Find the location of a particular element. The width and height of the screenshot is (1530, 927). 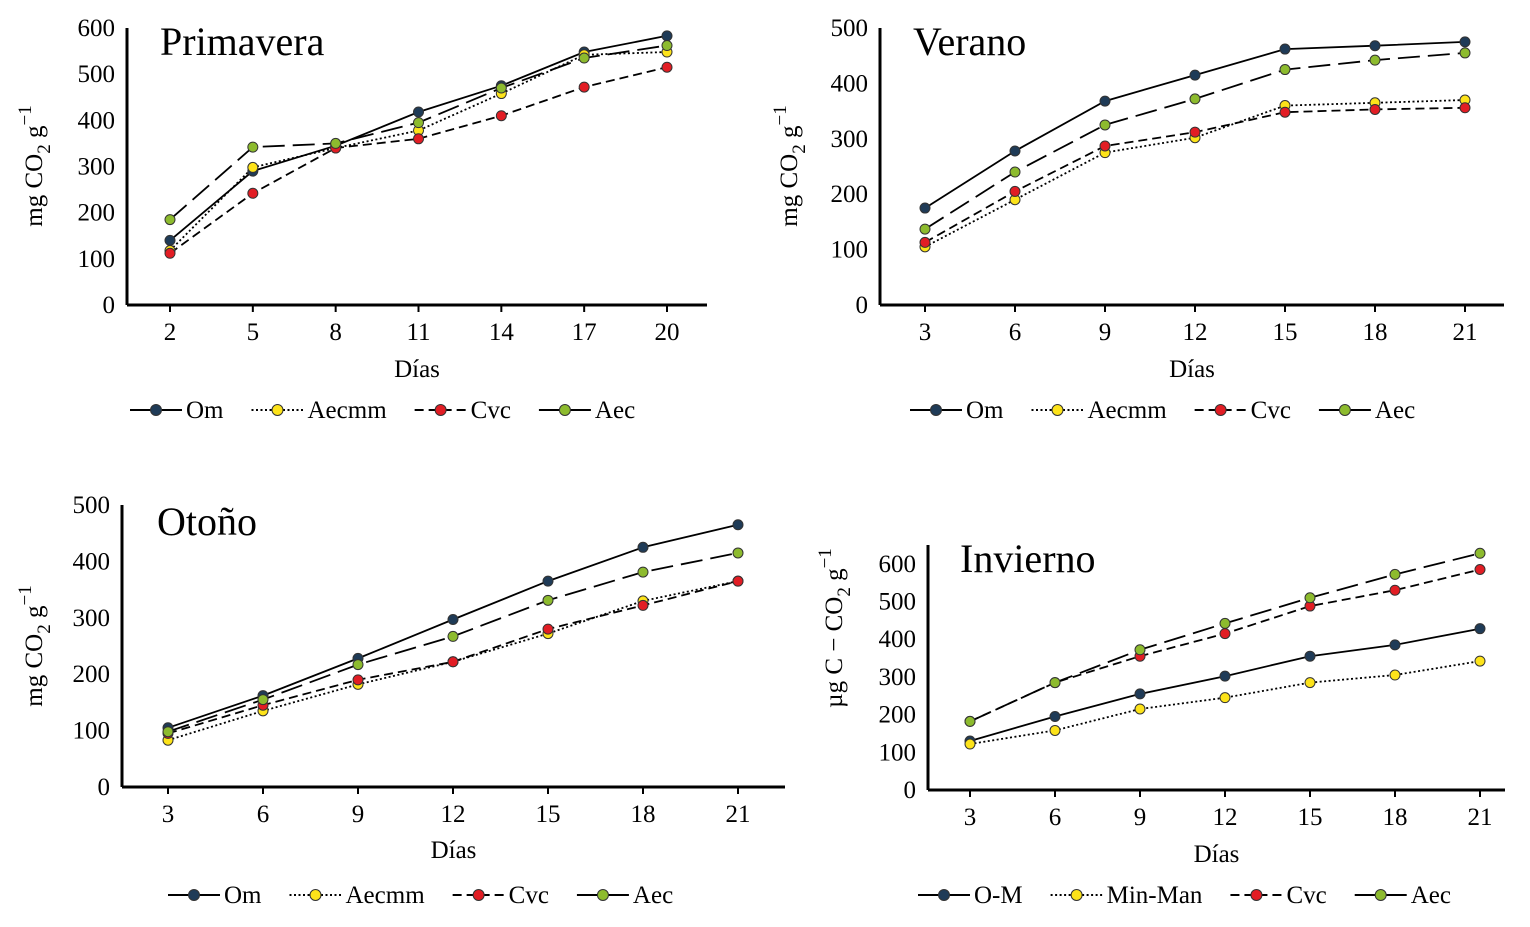

x-tick-label: 11 is located at coordinates (418, 332).